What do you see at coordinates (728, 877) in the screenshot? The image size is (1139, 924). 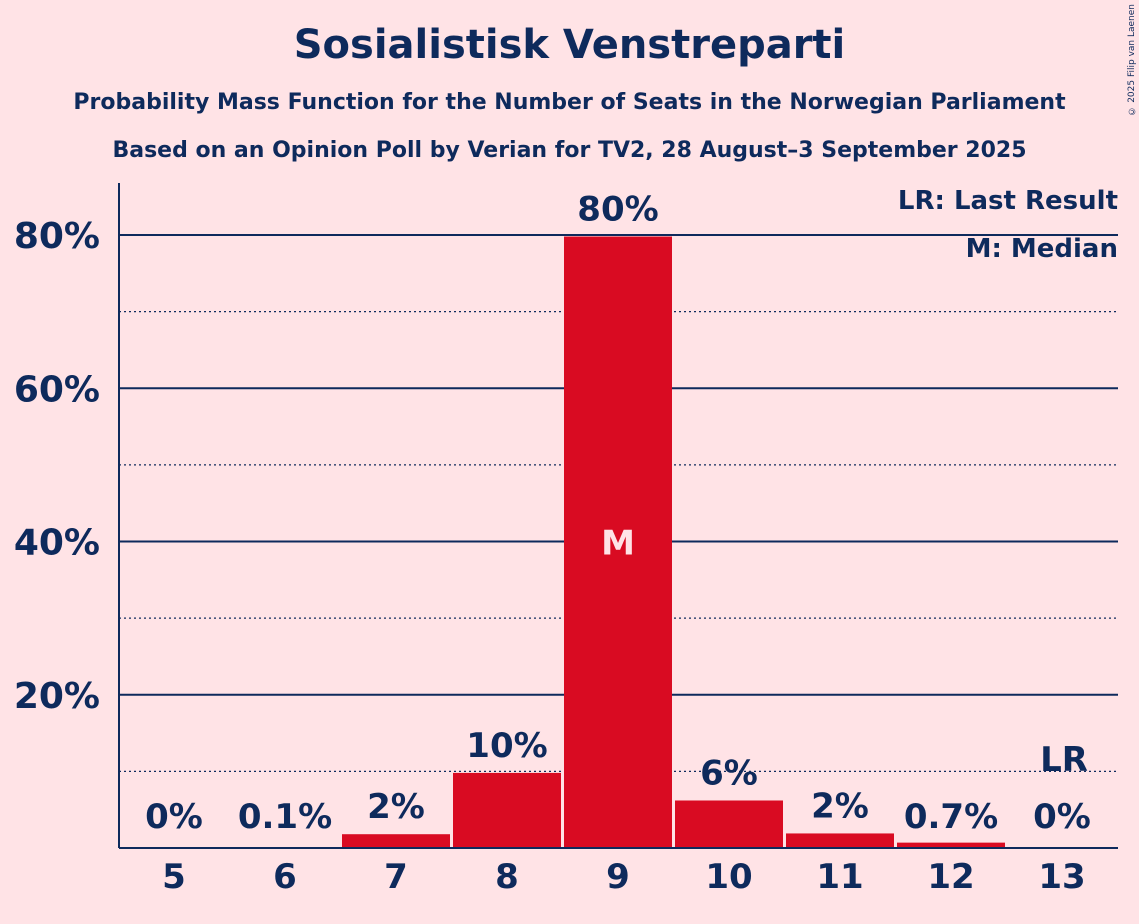 I see `x-tick-label: 10` at bounding box center [728, 877].